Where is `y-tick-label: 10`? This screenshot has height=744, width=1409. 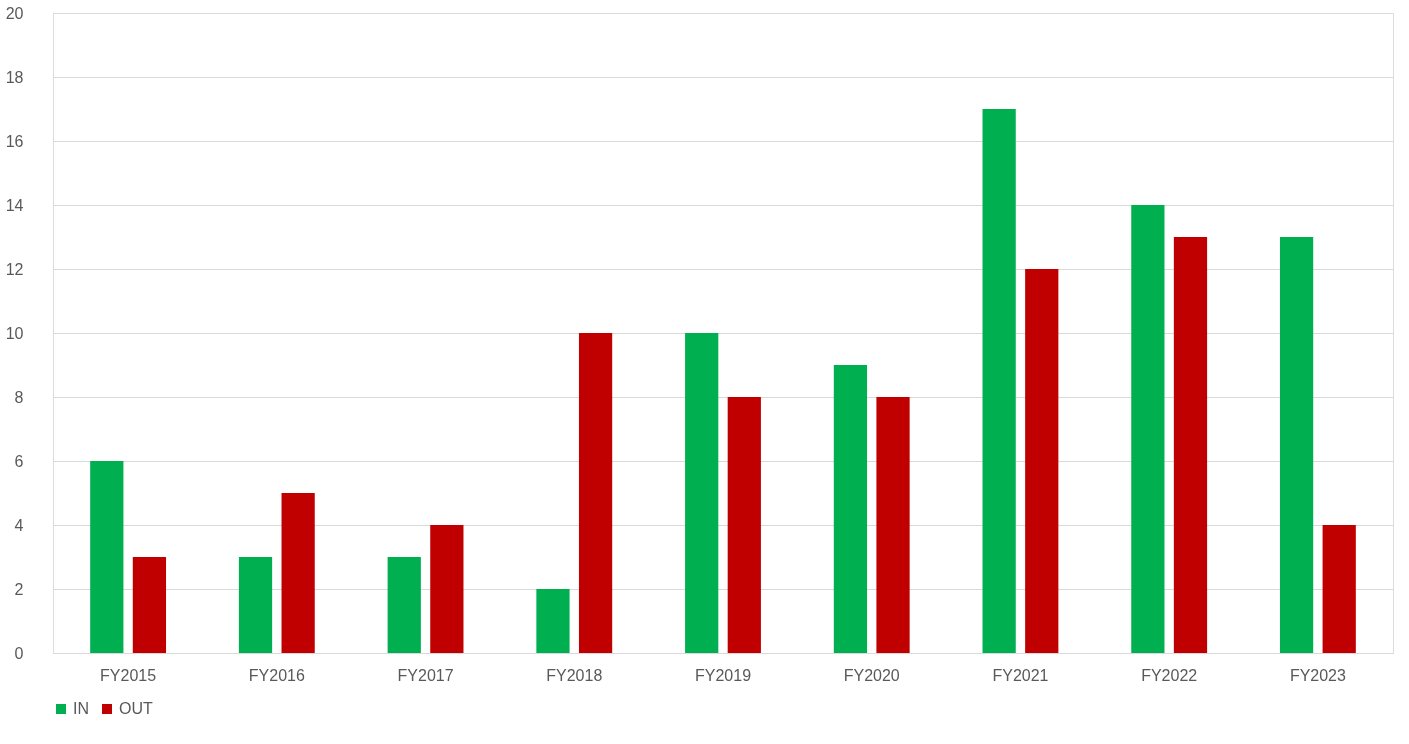
y-tick-label: 10 is located at coordinates (14, 333).